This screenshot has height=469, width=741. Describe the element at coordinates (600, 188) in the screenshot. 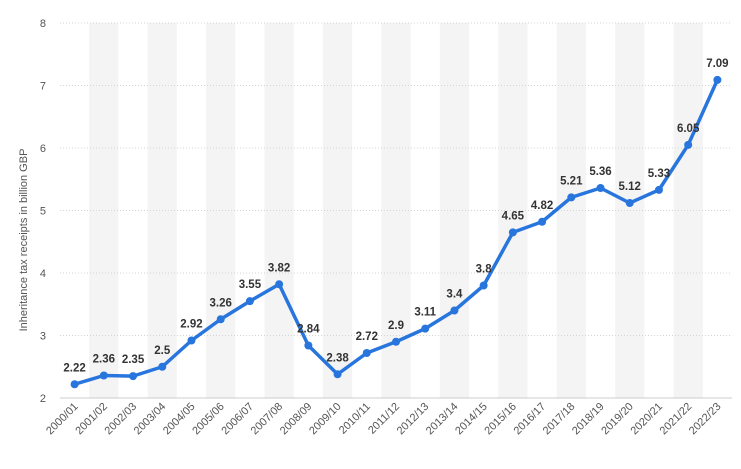

I see `data-point-2018/19` at that location.